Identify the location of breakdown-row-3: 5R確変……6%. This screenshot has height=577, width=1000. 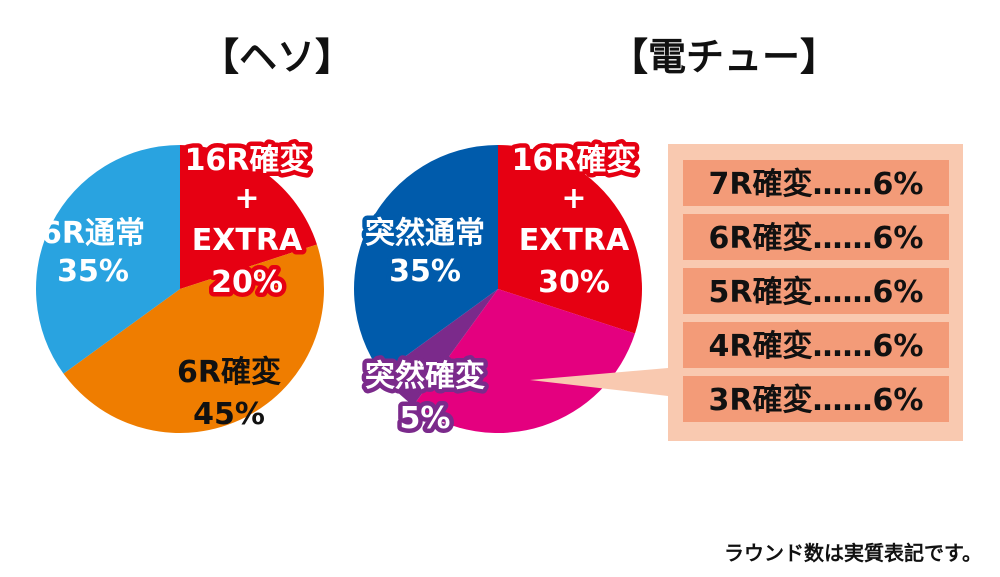
(816, 292).